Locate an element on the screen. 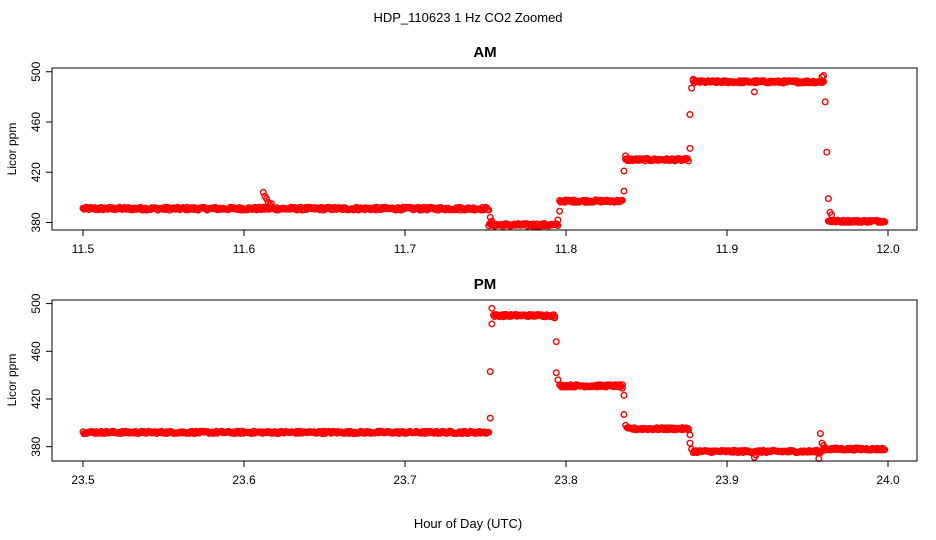 The image size is (936, 540). pm-panel-title: PM is located at coordinates (485, 284).